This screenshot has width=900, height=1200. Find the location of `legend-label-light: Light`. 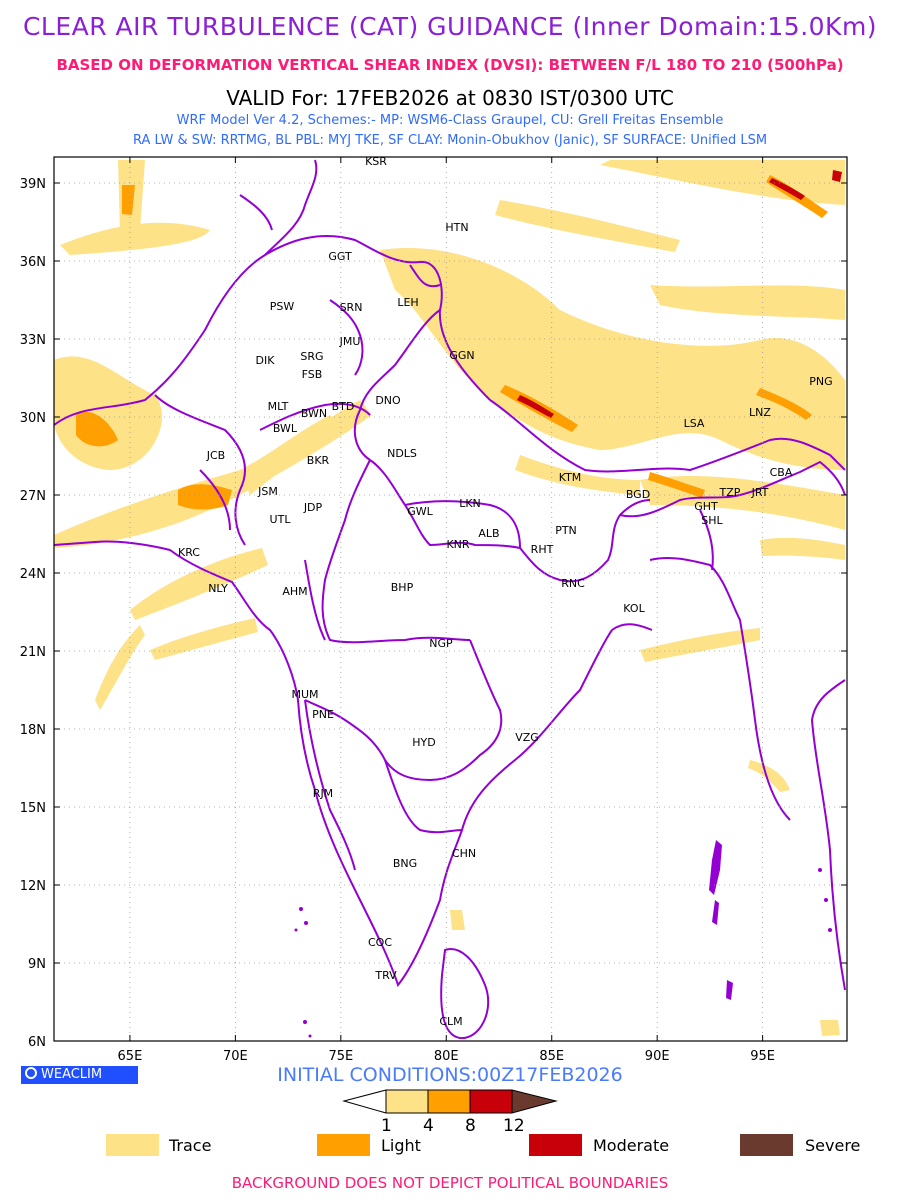

legend-label-light: Light is located at coordinates (401, 1145).